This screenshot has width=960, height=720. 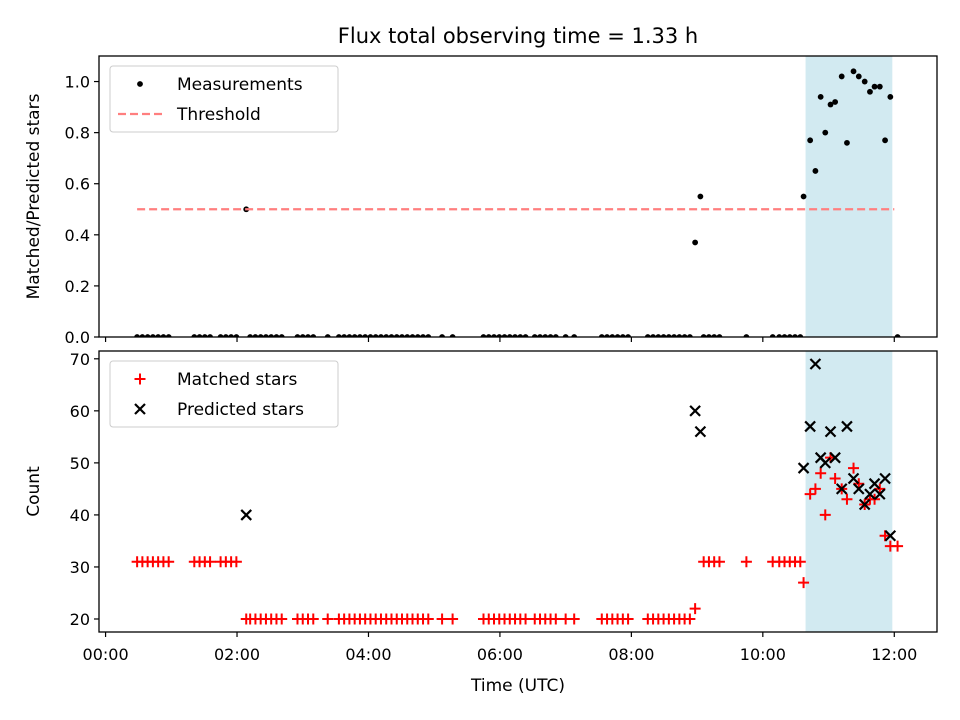 What do you see at coordinates (34, 491) in the screenshot?
I see `y-axis-label: Count` at bounding box center [34, 491].